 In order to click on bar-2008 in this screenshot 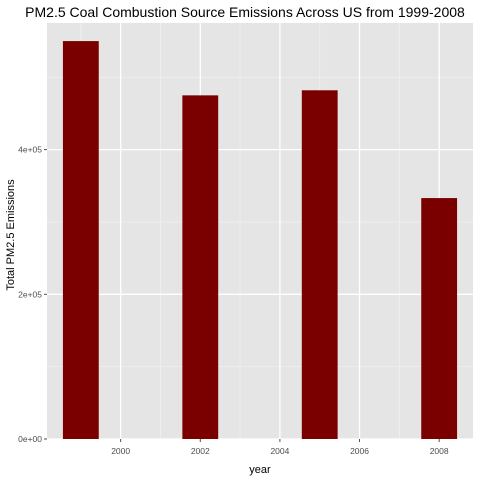, I will do `click(439, 318)`.